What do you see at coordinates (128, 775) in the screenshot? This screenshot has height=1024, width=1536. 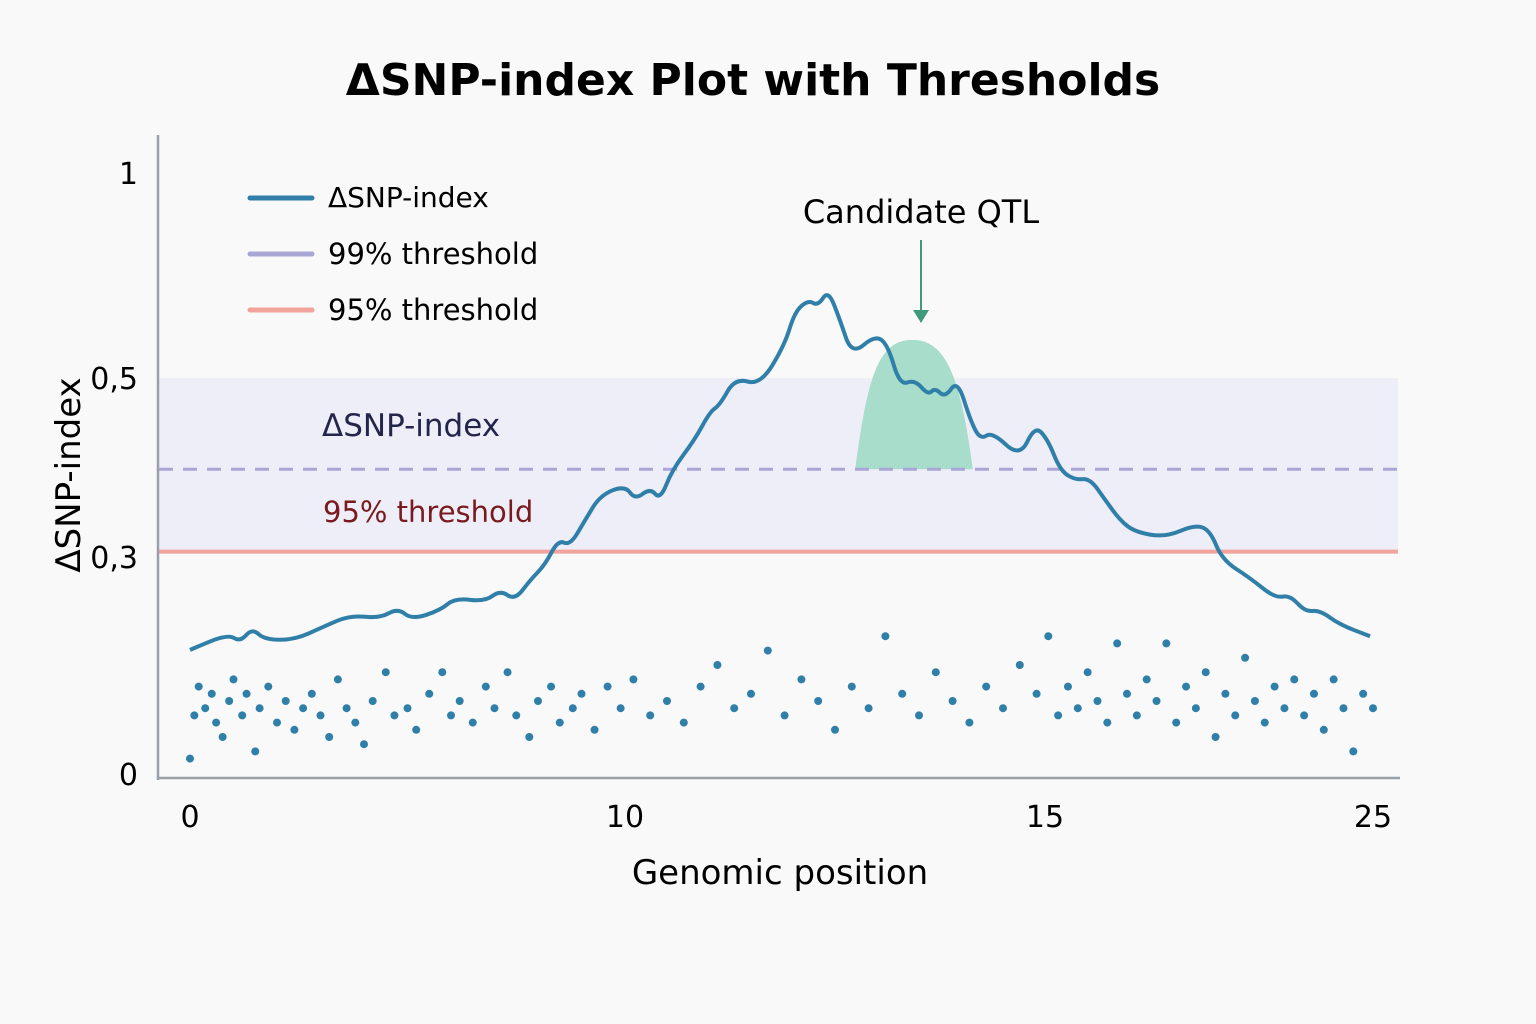 I see `y-tick-label: 0` at bounding box center [128, 775].